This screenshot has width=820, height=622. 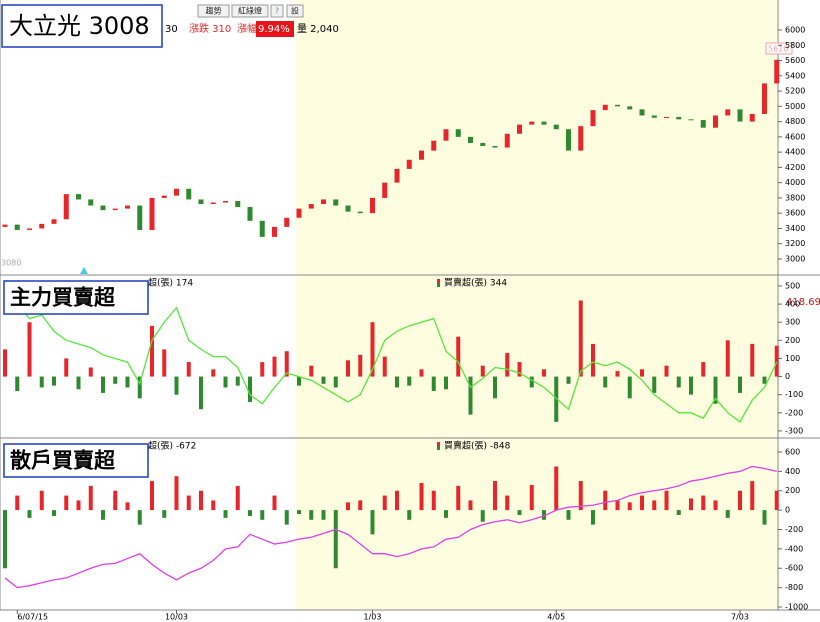 I want to click on y-tick-label: 5400, so click(x=795, y=75).